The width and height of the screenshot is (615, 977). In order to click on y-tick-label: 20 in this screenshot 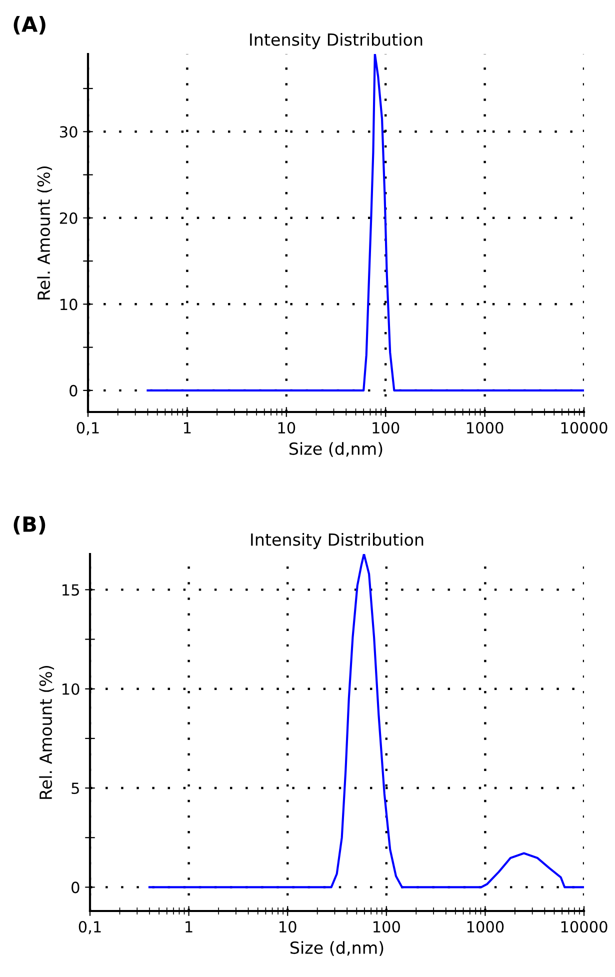, I will do `click(69, 218)`.